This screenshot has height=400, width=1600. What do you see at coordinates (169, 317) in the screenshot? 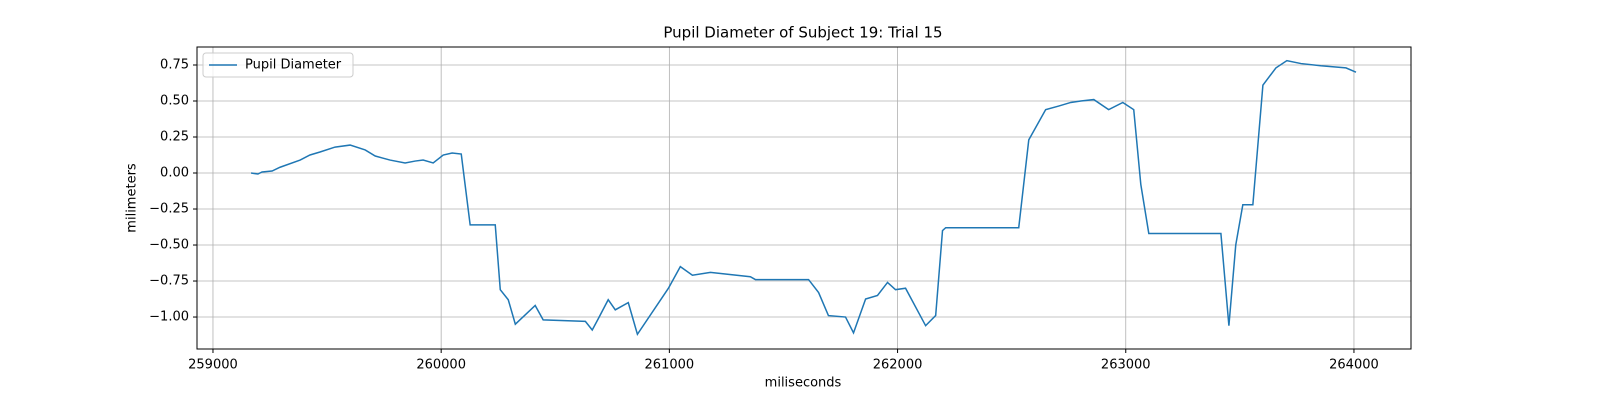
I see `y-tick-label: −1.00` at bounding box center [169, 317].